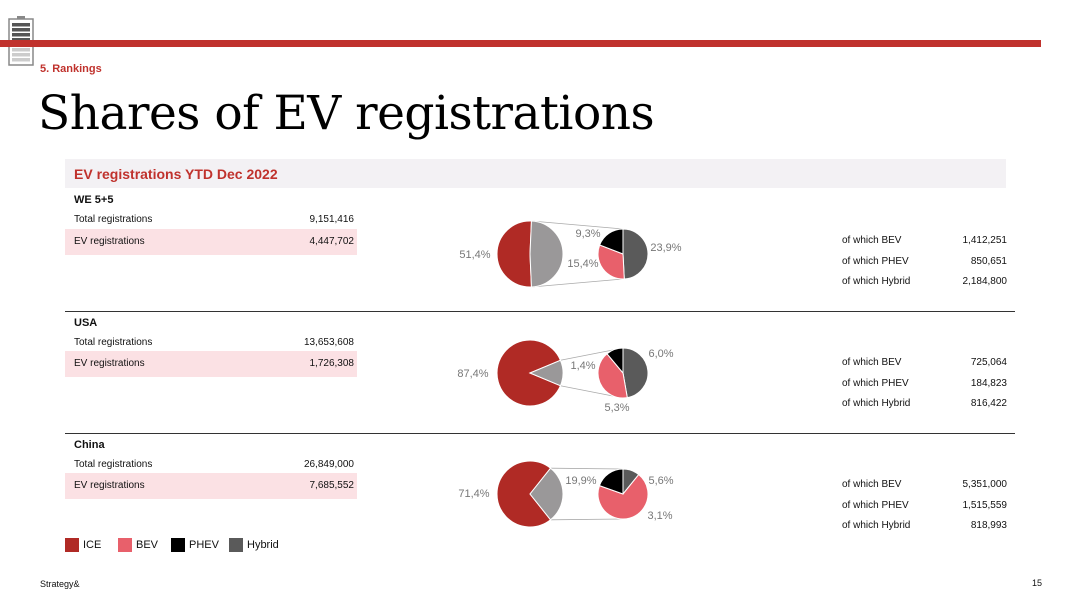 Image resolution: width=1080 pixels, height=608 pixels. I want to click on total-row: Total registrations 13,653,608, so click(211, 343).